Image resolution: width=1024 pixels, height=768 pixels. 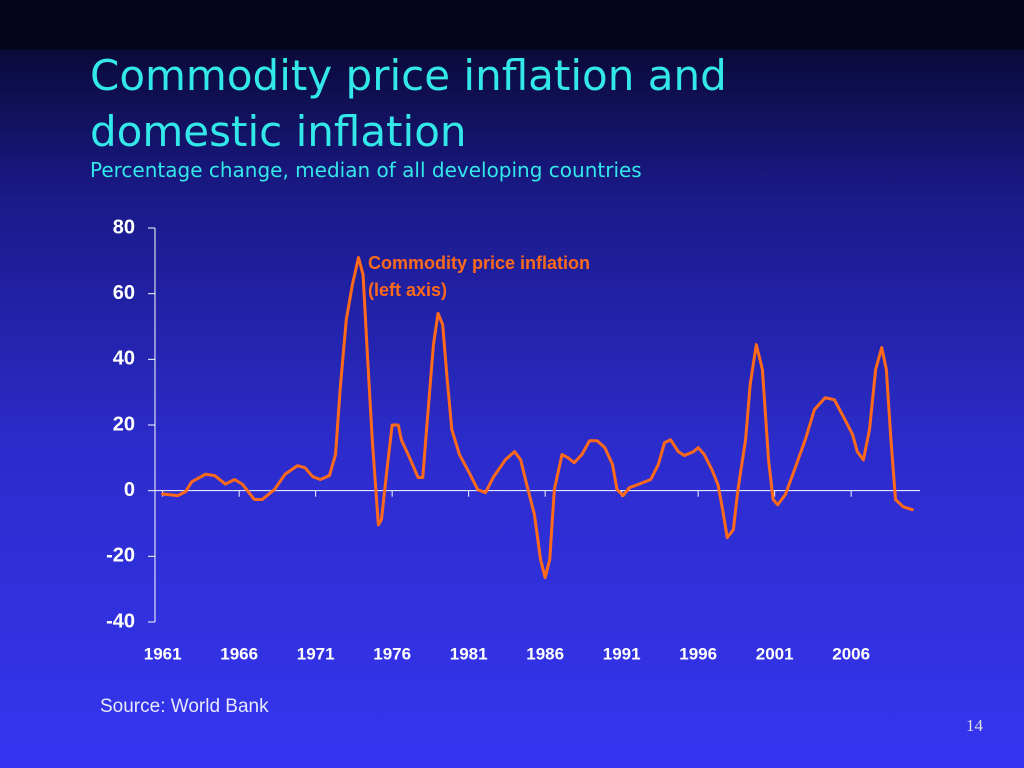 I want to click on series-label: Commodity price inflation, so click(x=479, y=263).